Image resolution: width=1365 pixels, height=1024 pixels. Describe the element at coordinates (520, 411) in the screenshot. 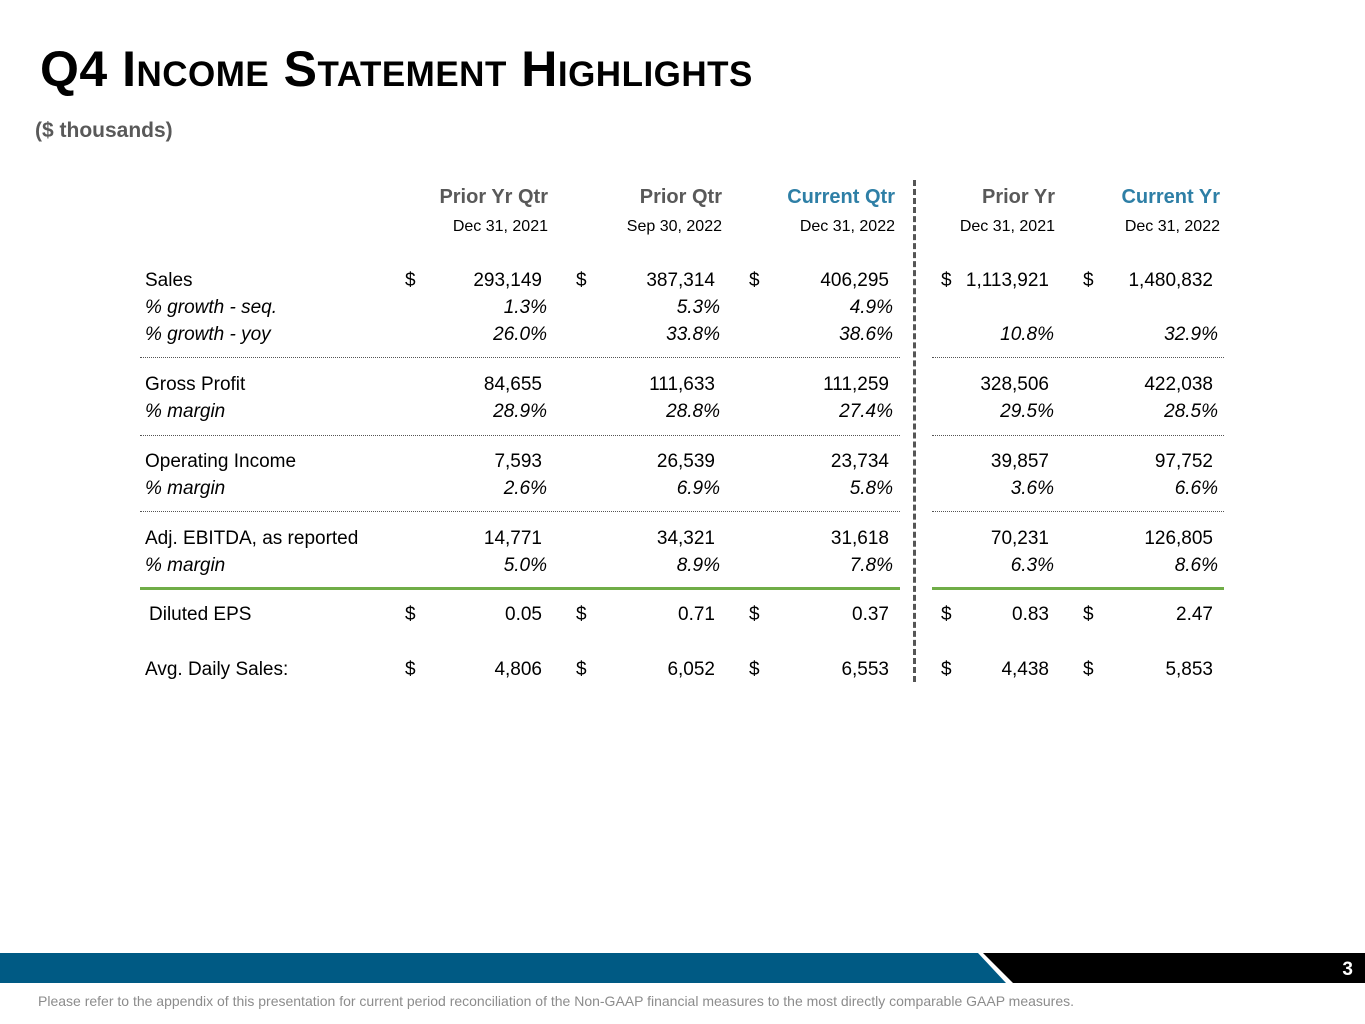

I see `cell-value: 28.9%` at that location.